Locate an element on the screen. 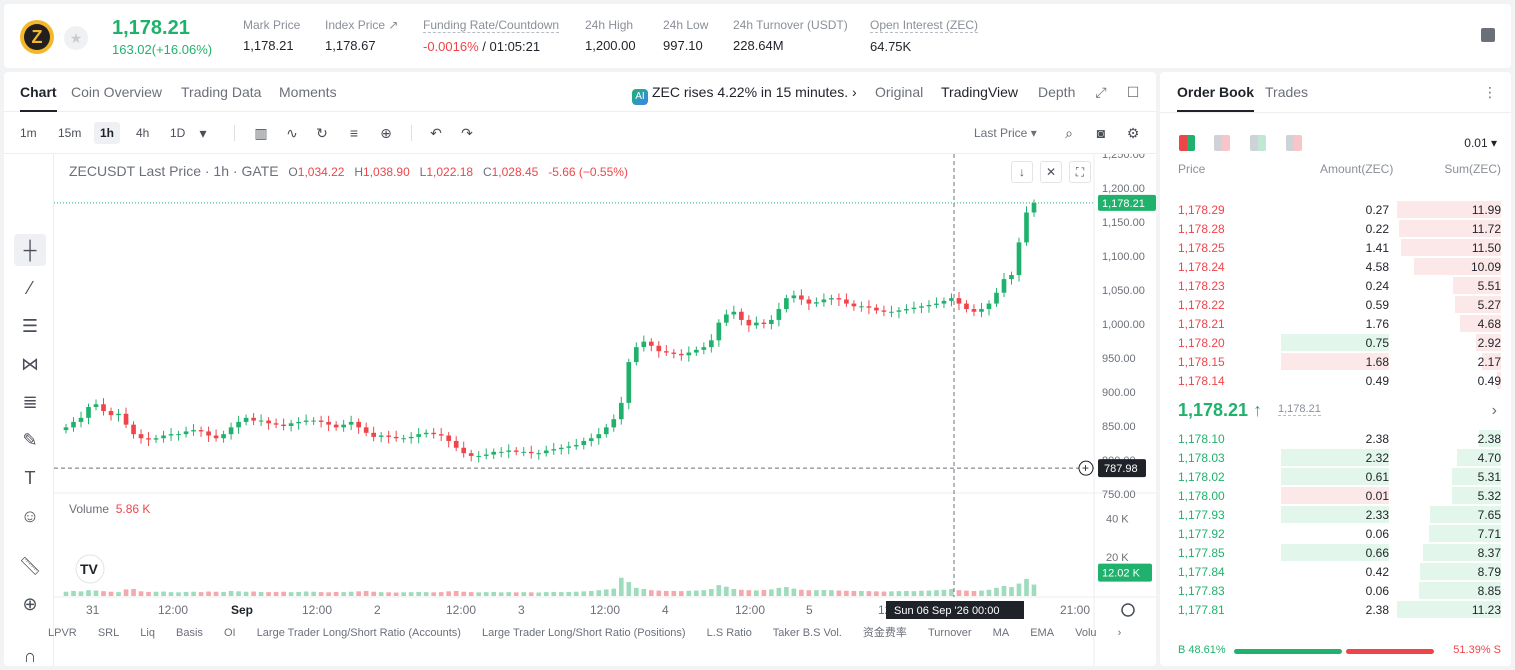 This screenshot has height=670, width=1515. bid-row: 1,177.84 0.42 8.79 is located at coordinates (1336, 571).